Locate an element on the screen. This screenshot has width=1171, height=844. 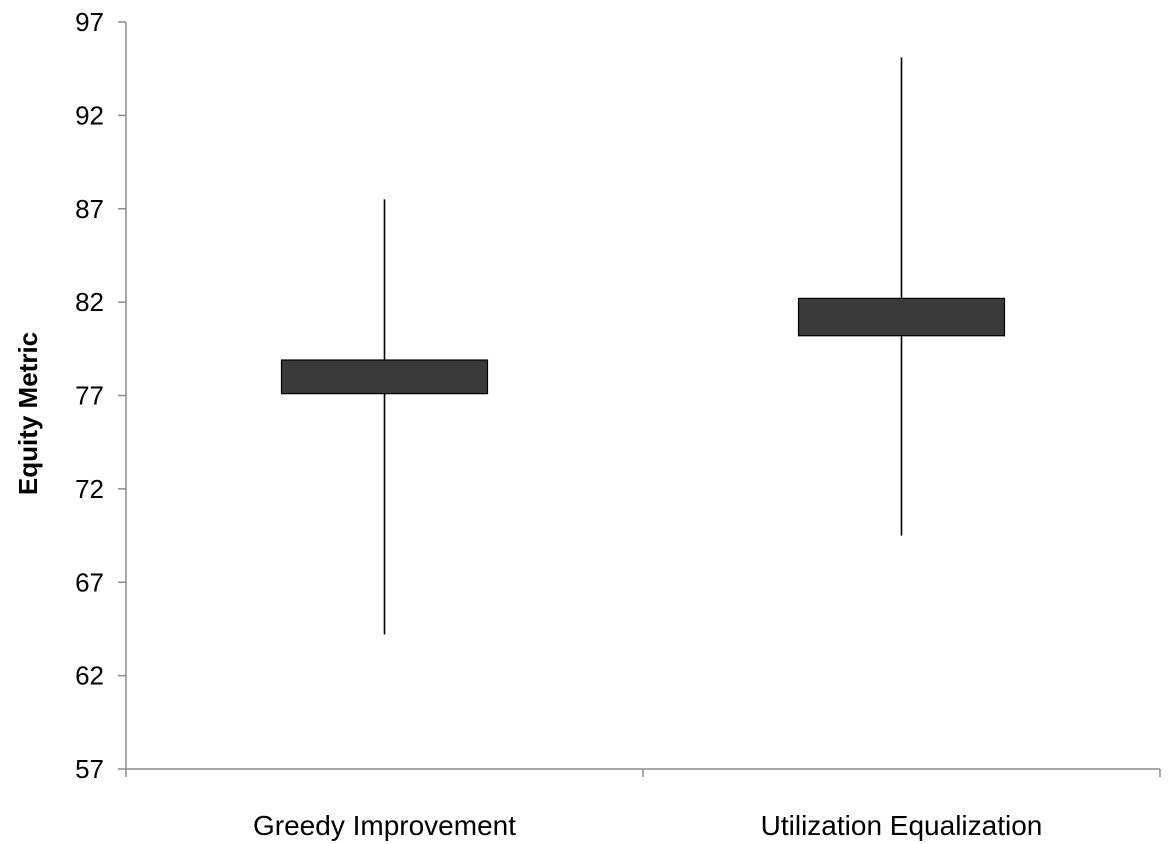
y-tick-label: 67 is located at coordinates (89, 582).